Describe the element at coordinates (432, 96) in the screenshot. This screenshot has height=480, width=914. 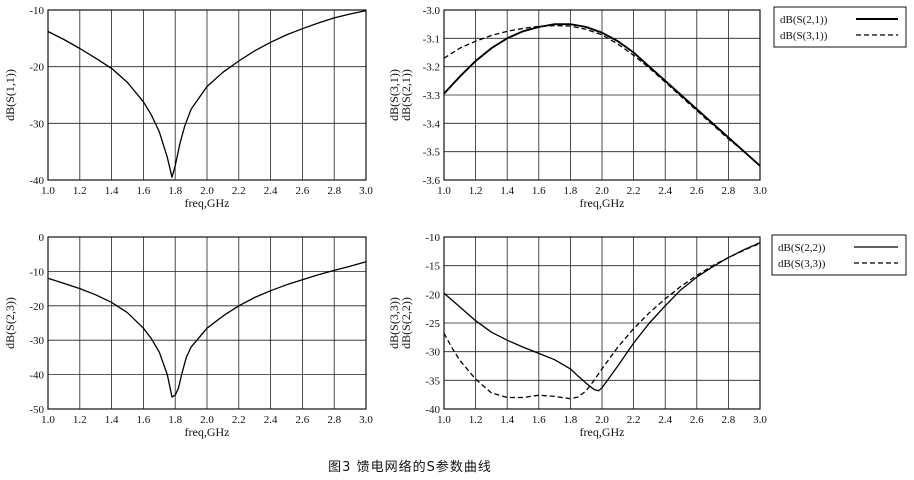
I see `y-tick-label: -3.3` at that location.